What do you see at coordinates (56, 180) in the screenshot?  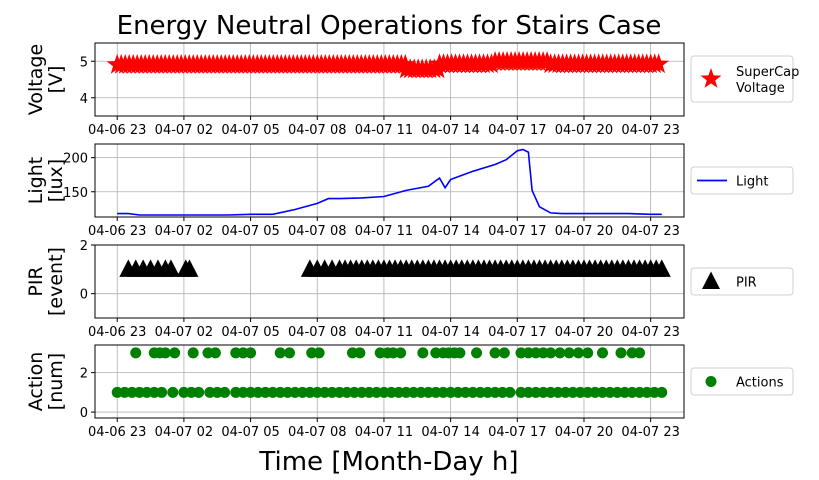 I see `y-axis-label: [lux]` at bounding box center [56, 180].